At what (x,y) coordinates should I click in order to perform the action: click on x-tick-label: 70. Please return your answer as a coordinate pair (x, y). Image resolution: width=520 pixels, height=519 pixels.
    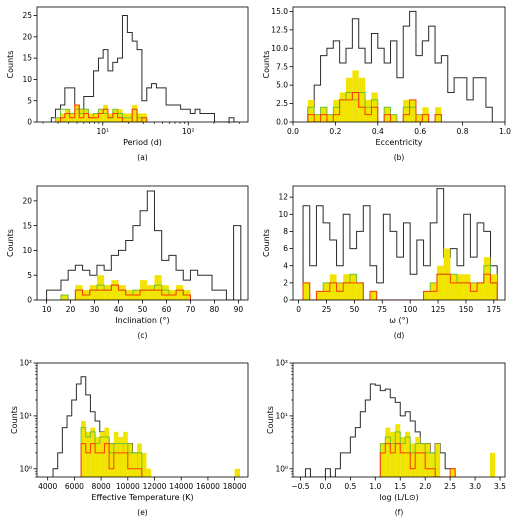
    Looking at the image, I should click on (191, 309).